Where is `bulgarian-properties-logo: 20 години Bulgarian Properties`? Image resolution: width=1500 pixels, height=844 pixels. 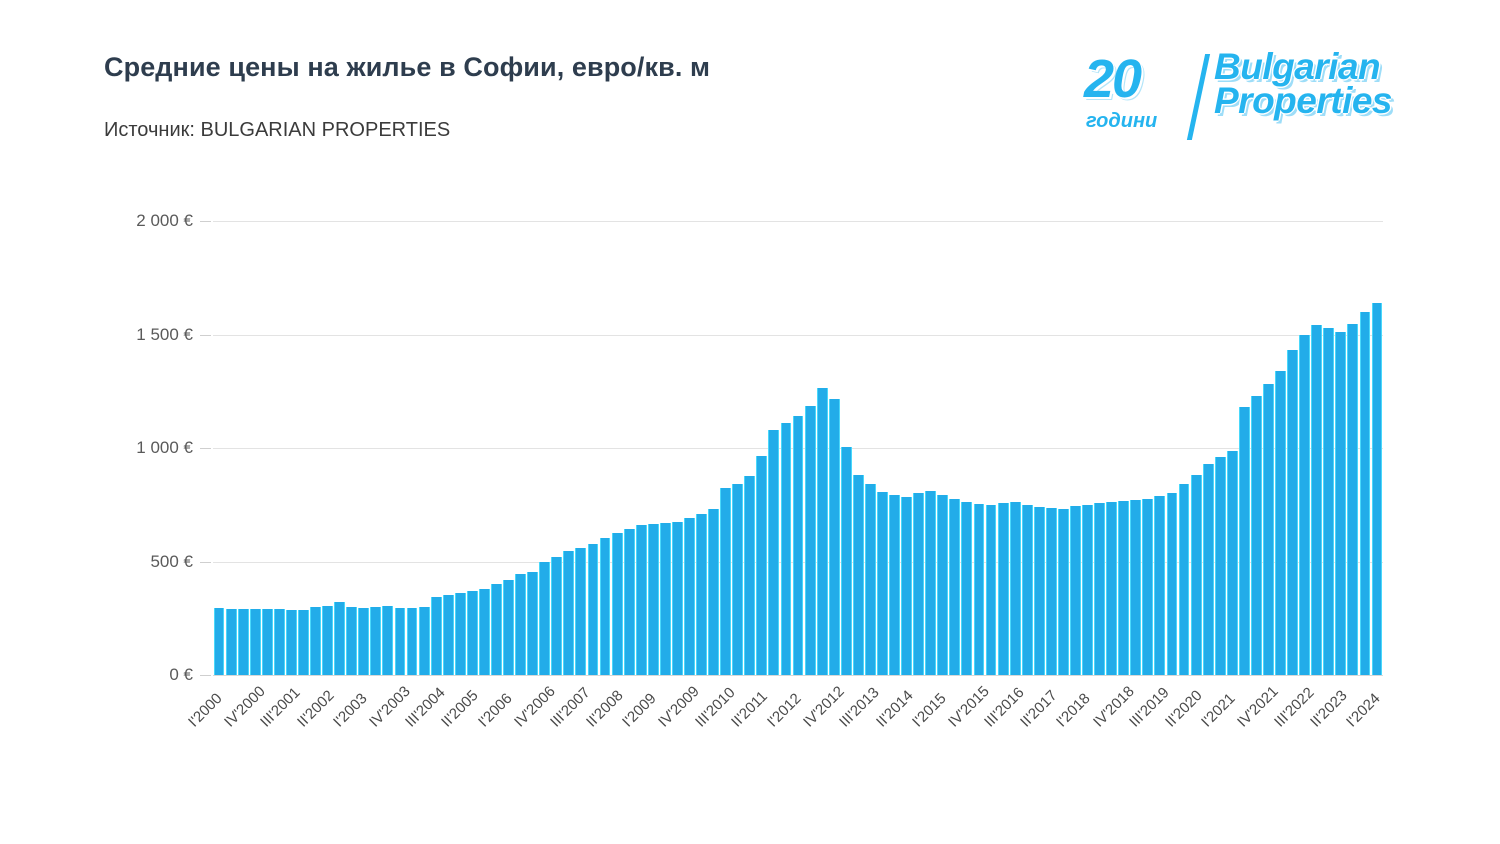
bulgarian-properties-logo: 20 години Bulgarian Properties is located at coordinates (1253, 98).